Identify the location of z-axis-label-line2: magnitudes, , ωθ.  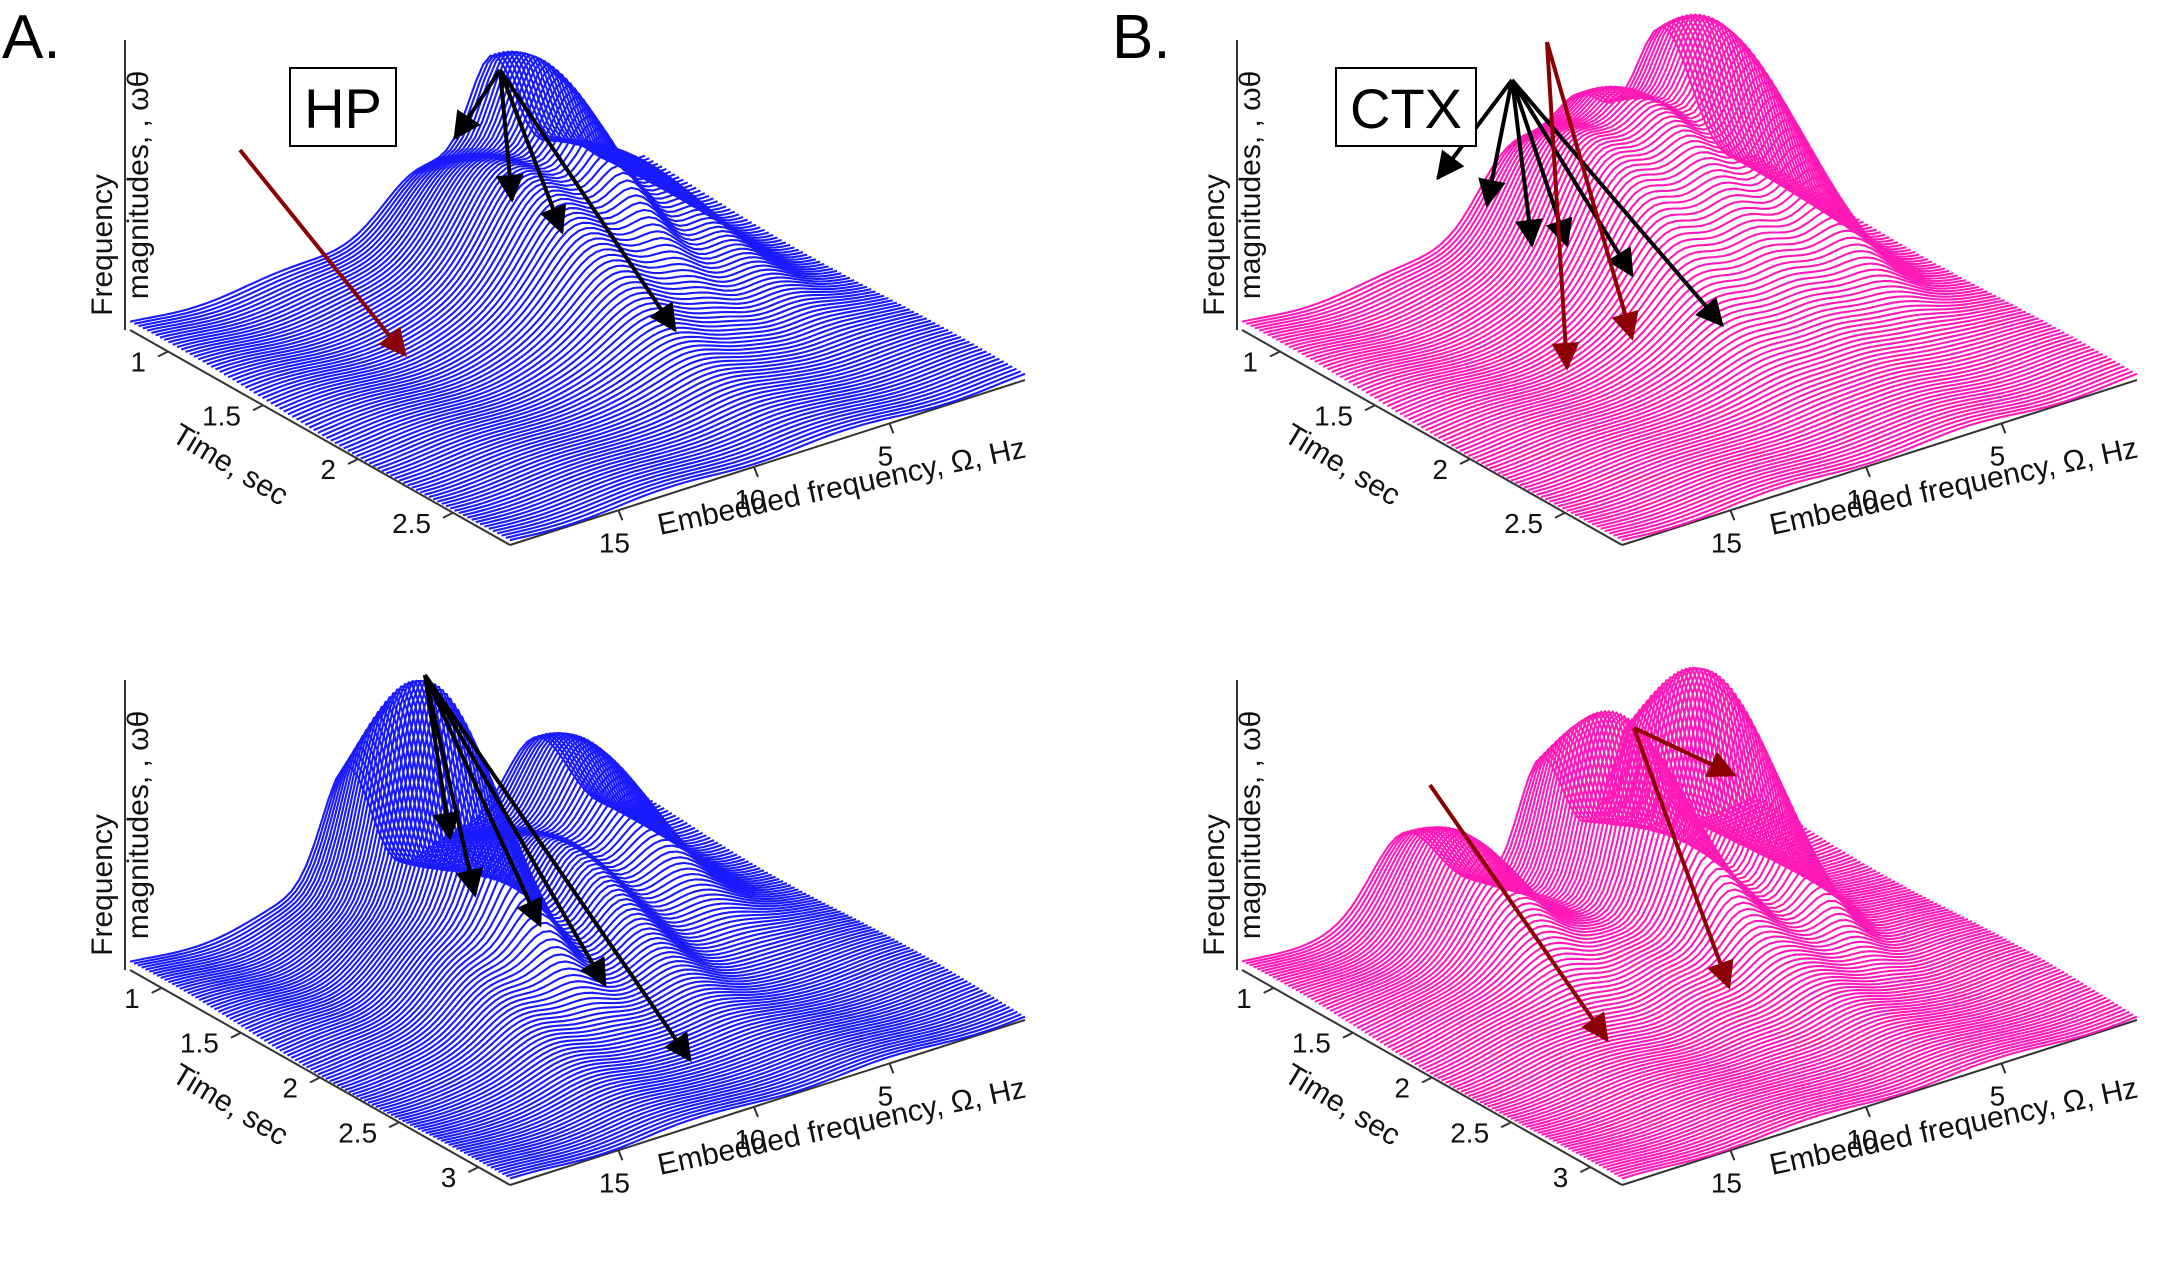
(1250, 185).